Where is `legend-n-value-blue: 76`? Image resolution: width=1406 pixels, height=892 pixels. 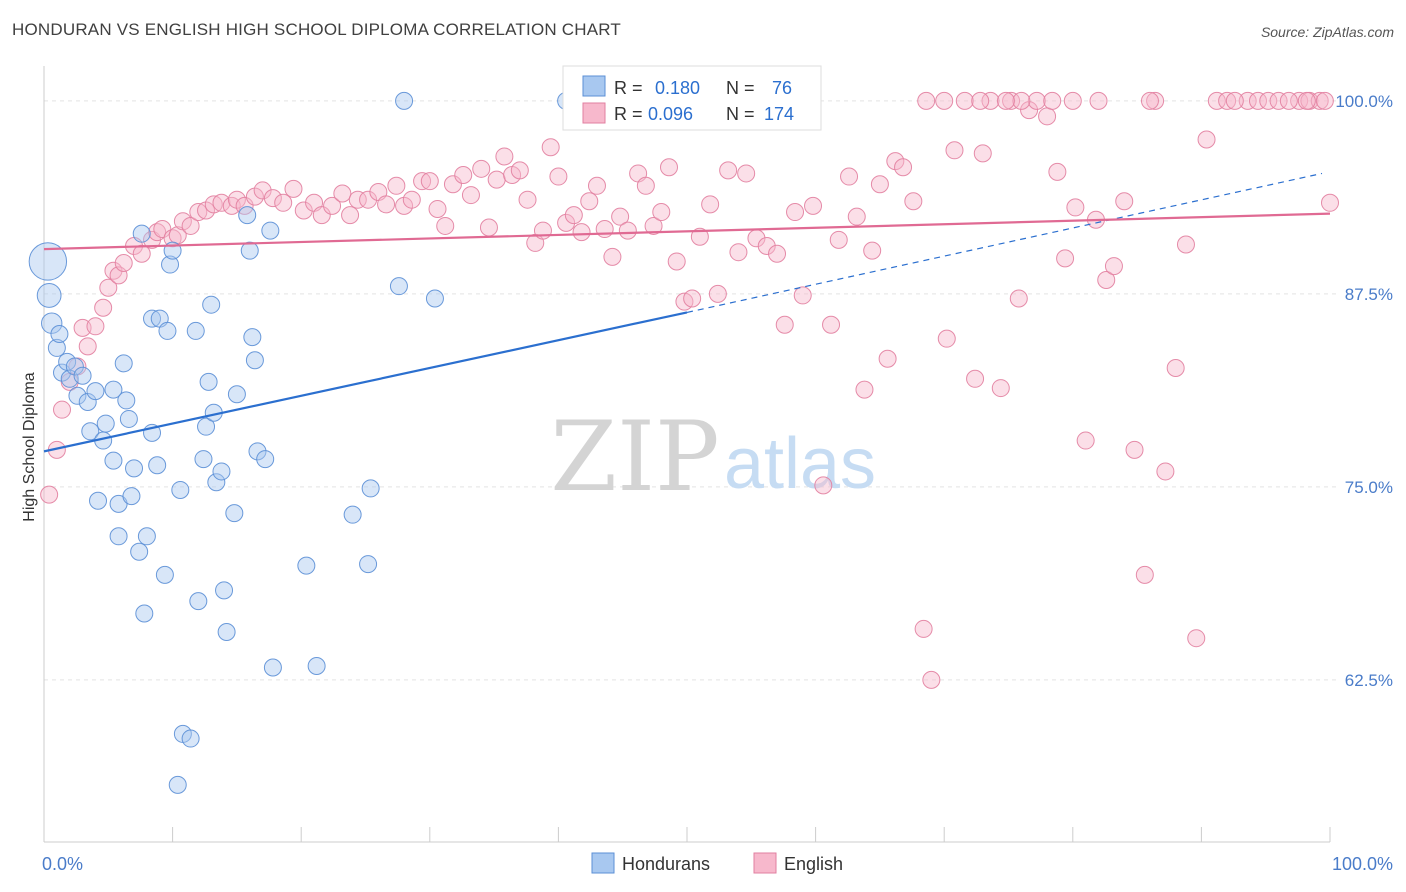 legend-n-value-blue: 76 is located at coordinates (782, 88).